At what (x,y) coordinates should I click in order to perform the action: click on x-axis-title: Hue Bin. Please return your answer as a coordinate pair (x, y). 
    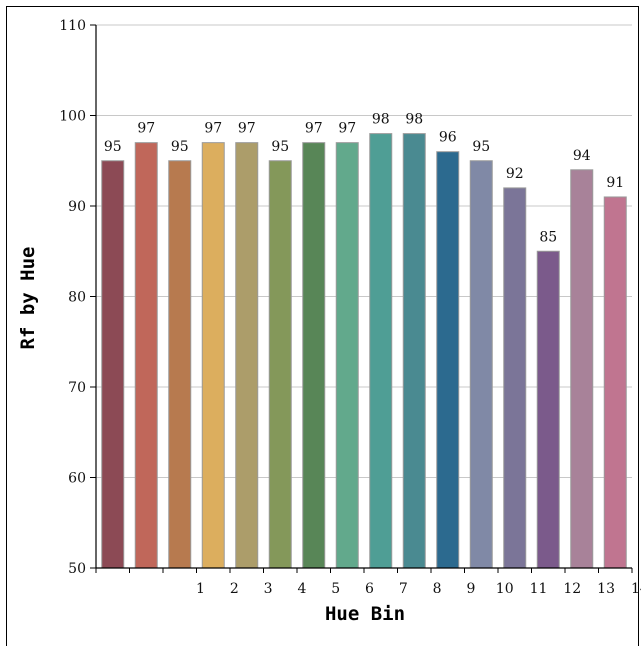
    Looking at the image, I should click on (365, 614).